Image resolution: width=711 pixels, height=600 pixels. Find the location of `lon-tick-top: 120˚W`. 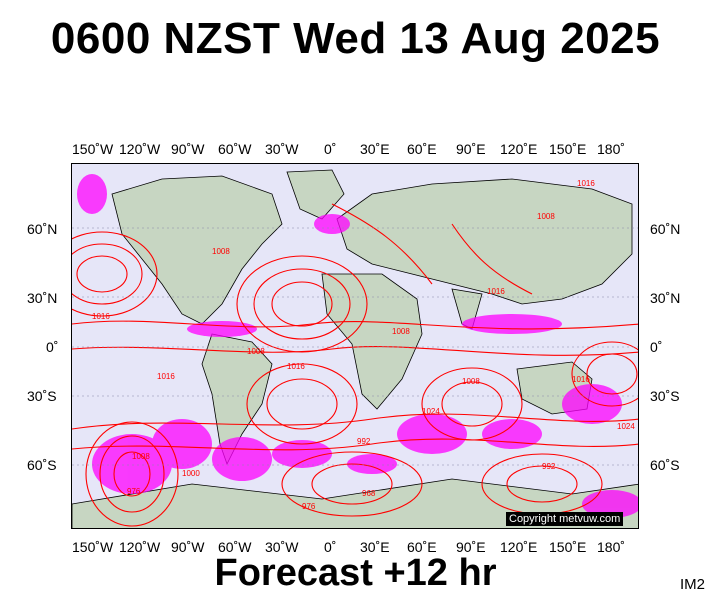

lon-tick-top: 120˚W is located at coordinates (140, 149).